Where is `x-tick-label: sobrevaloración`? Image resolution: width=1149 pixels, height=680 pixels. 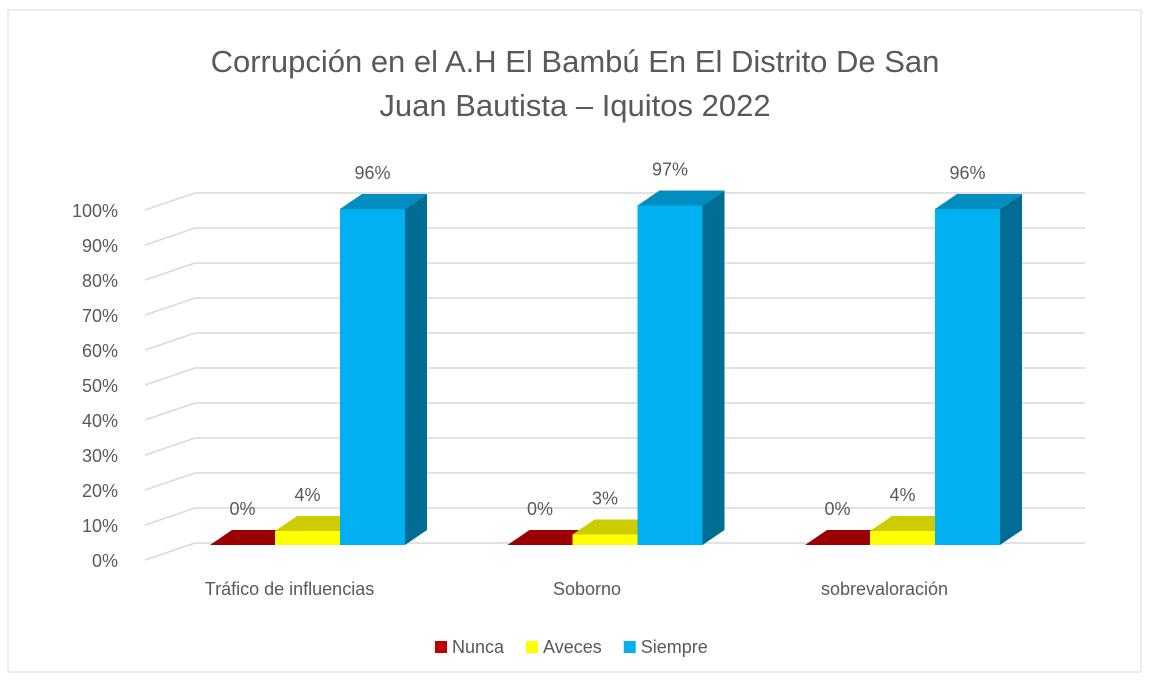 x-tick-label: sobrevaloración is located at coordinates (884, 589).